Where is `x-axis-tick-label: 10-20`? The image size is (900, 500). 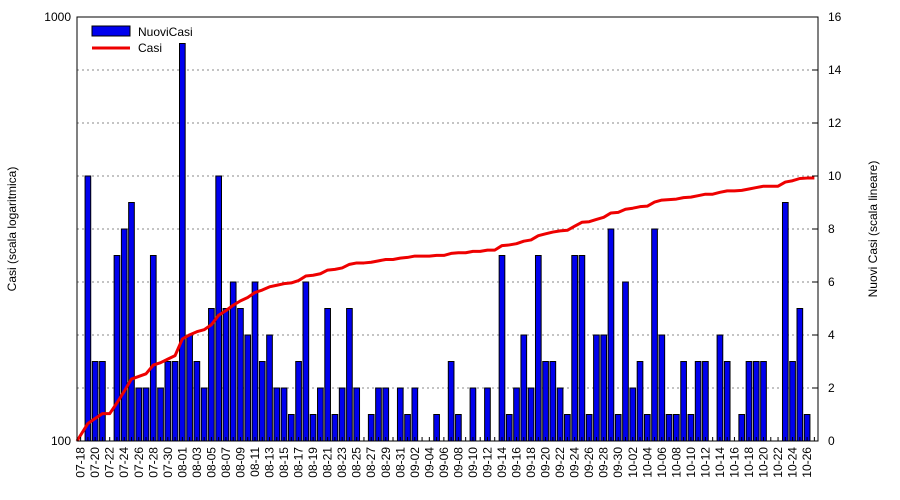
x-axis-tick-label: 10-20 is located at coordinates (764, 462).